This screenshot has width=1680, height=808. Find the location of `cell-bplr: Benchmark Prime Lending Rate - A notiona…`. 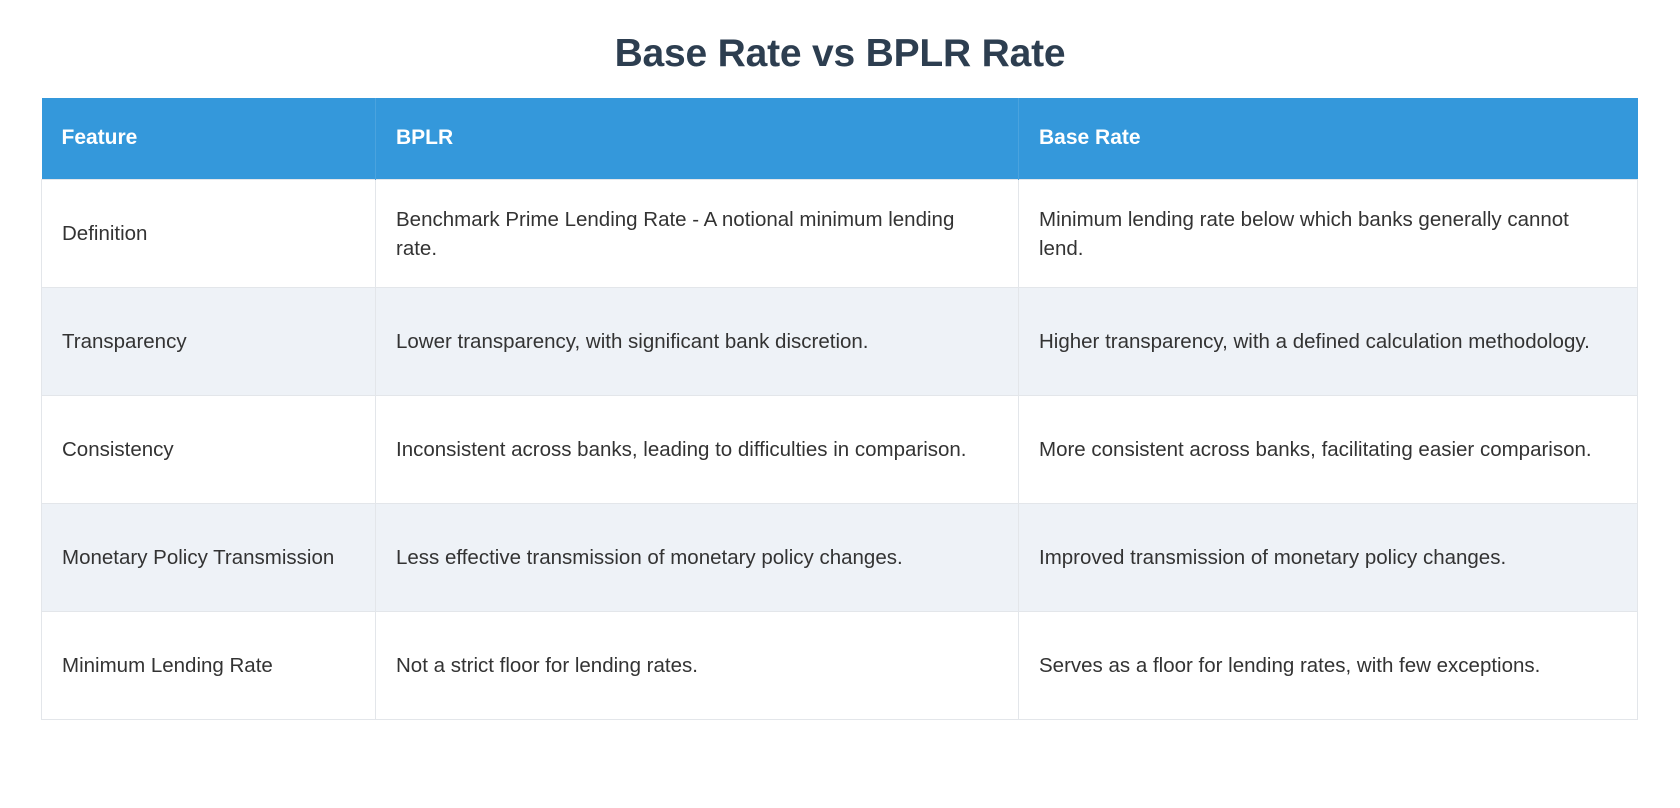

cell-bplr: Benchmark Prime Lending Rate - A notiona… is located at coordinates (697, 234).